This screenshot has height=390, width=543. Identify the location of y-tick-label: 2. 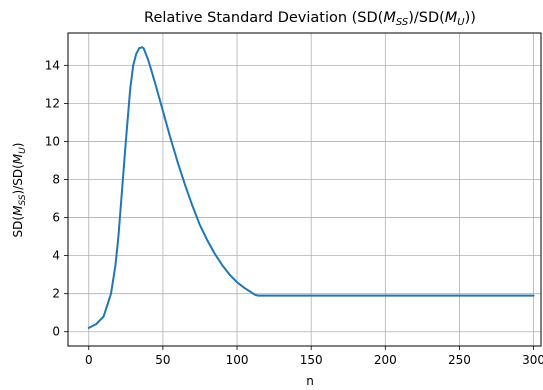
(56, 294).